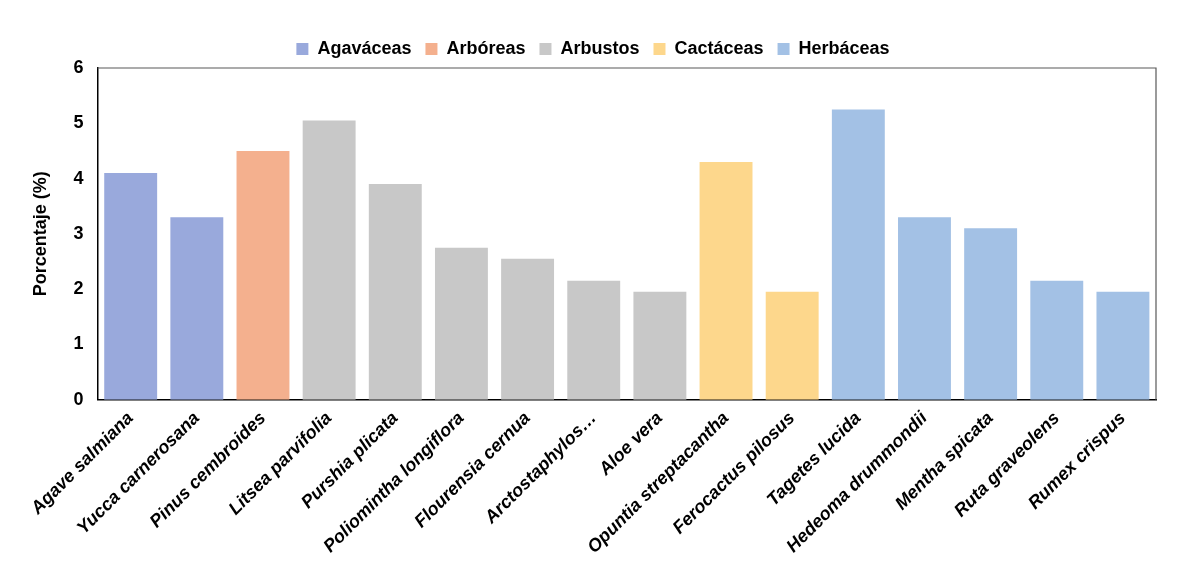 The width and height of the screenshot is (1186, 572). Describe the element at coordinates (78, 66) in the screenshot. I see `y-tick-label: 6` at that location.